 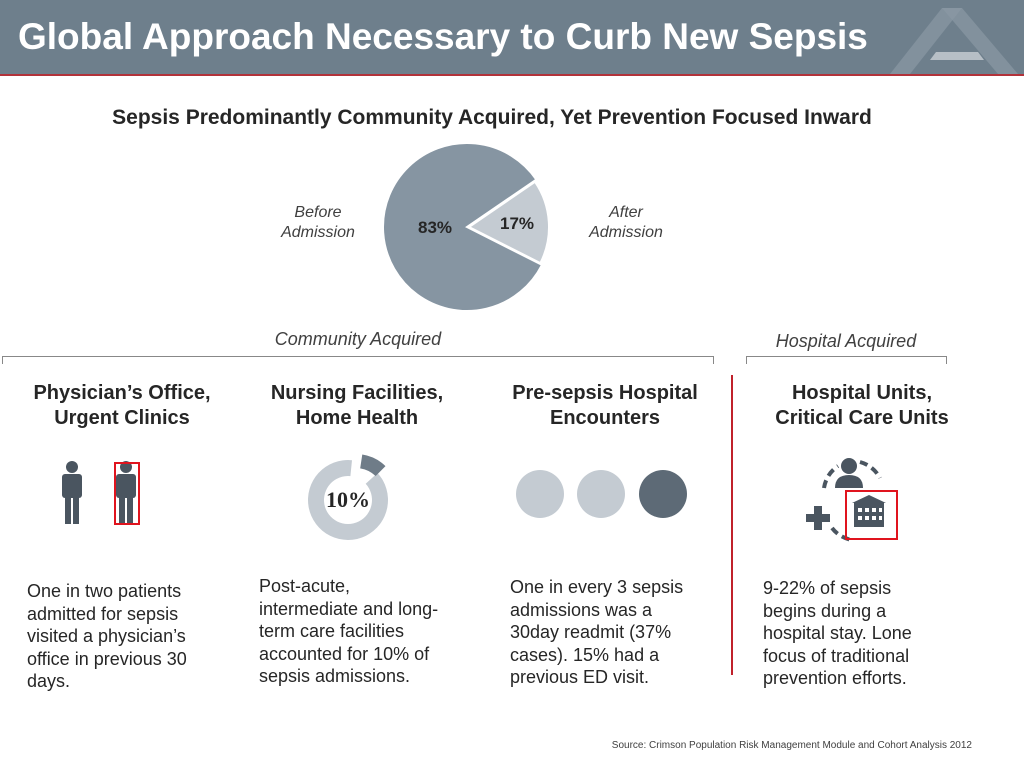 I want to click on pie-chart: 83% 17%, so click(x=466, y=227).